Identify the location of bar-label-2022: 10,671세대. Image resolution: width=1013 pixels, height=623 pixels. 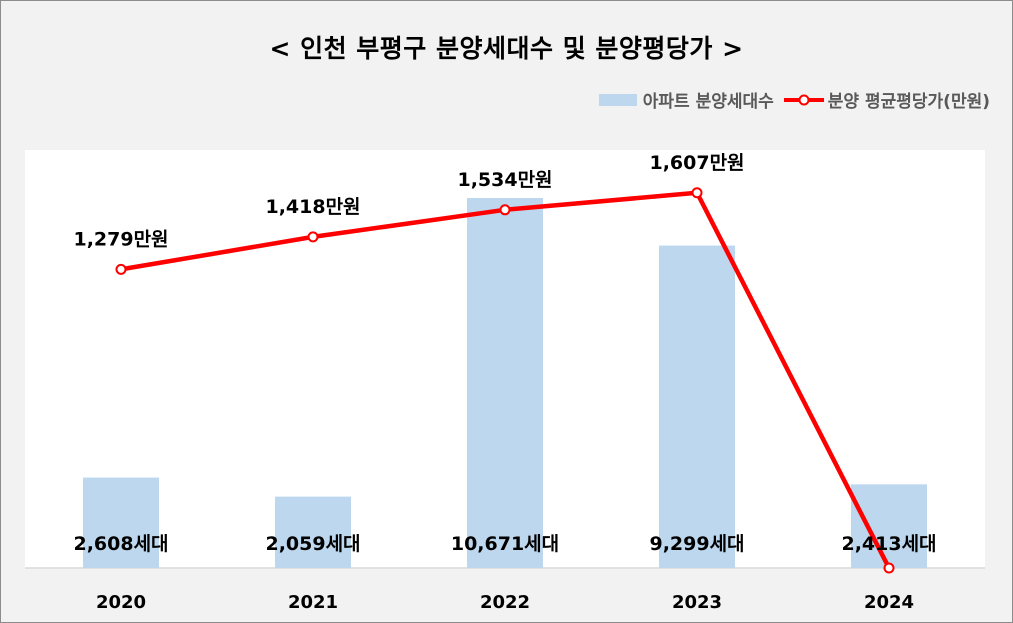
(505, 544).